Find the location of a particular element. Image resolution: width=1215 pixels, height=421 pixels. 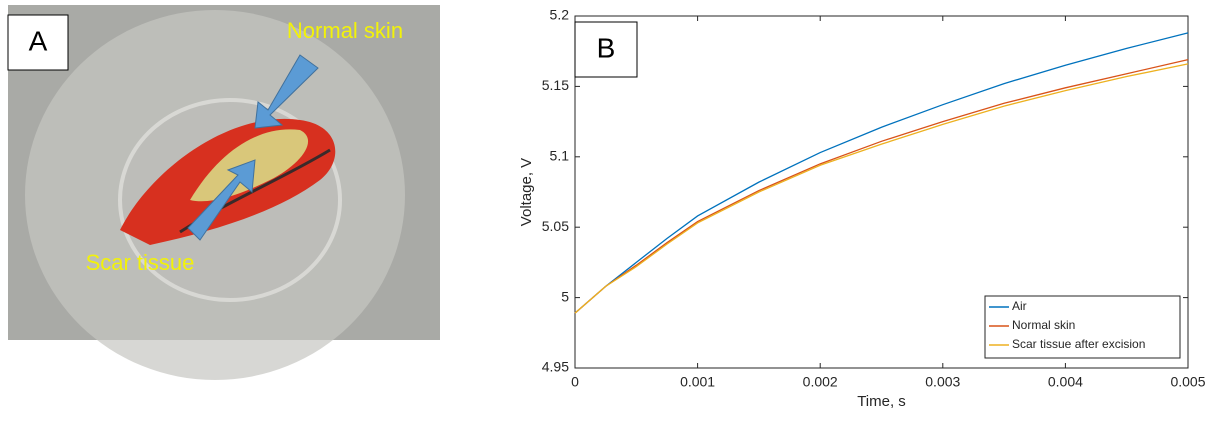

panel-label: B is located at coordinates (606, 47).